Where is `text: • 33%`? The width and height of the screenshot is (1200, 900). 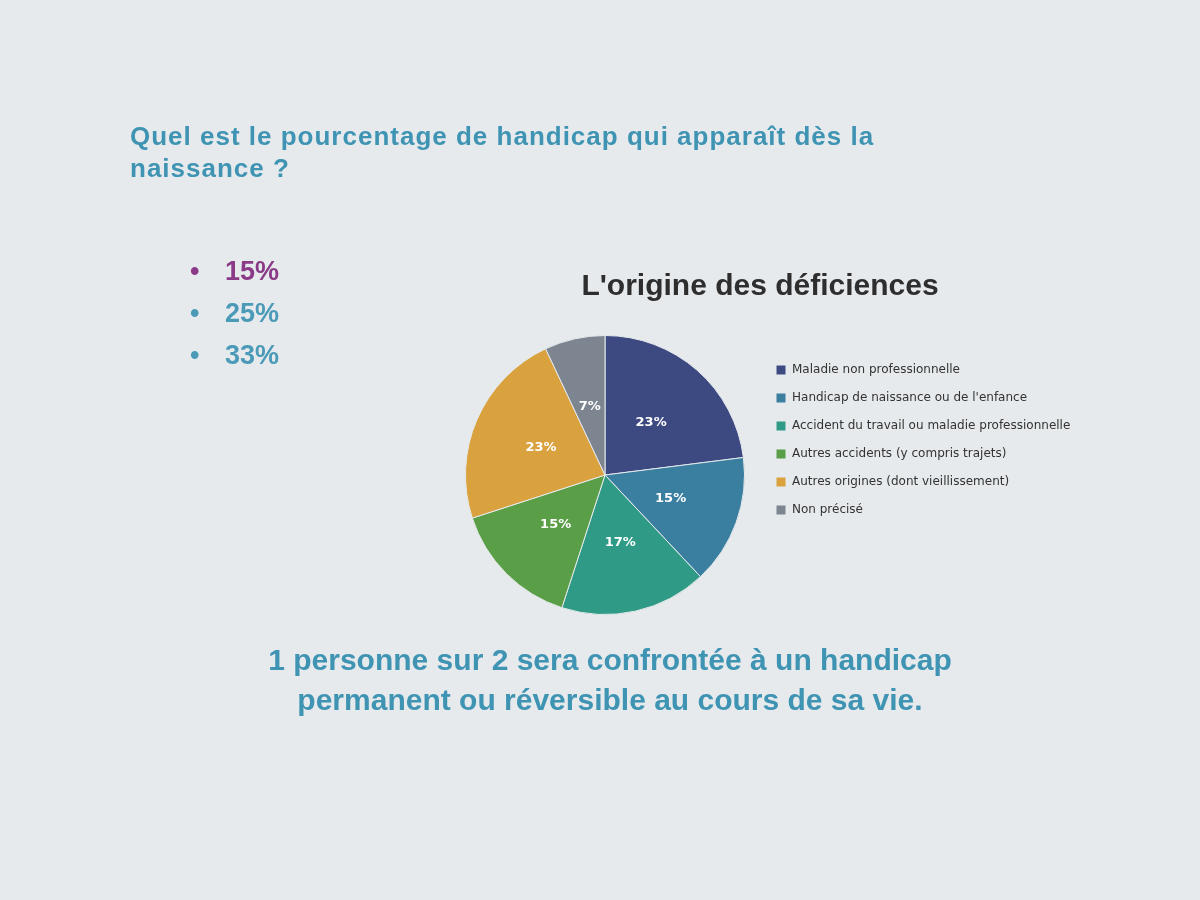
text: • 33% is located at coordinates (234, 355).